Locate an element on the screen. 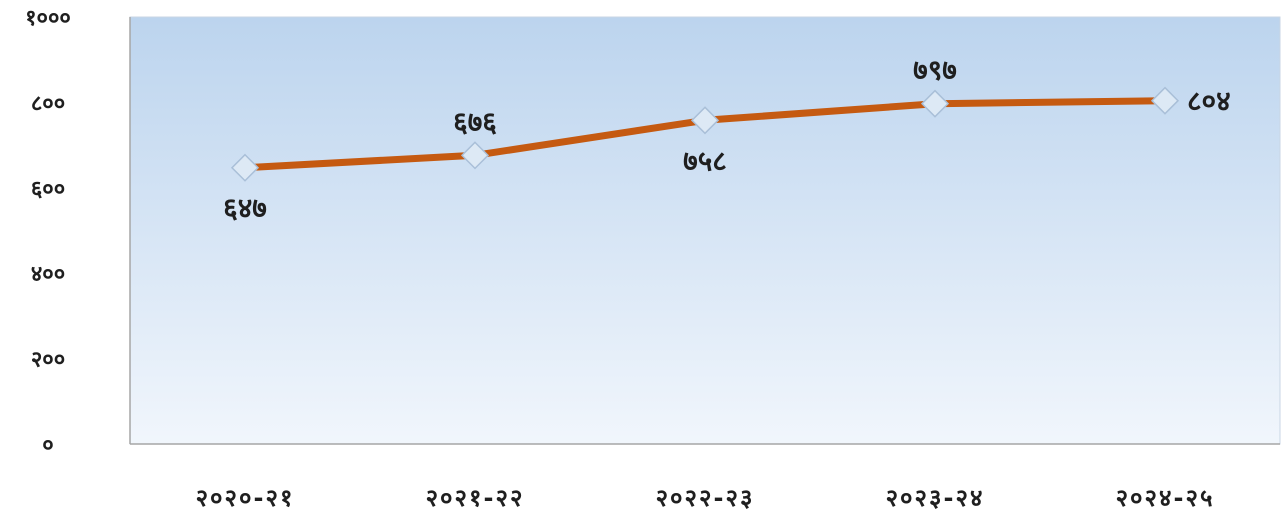  data-label: ६४७ is located at coordinates (245, 208).